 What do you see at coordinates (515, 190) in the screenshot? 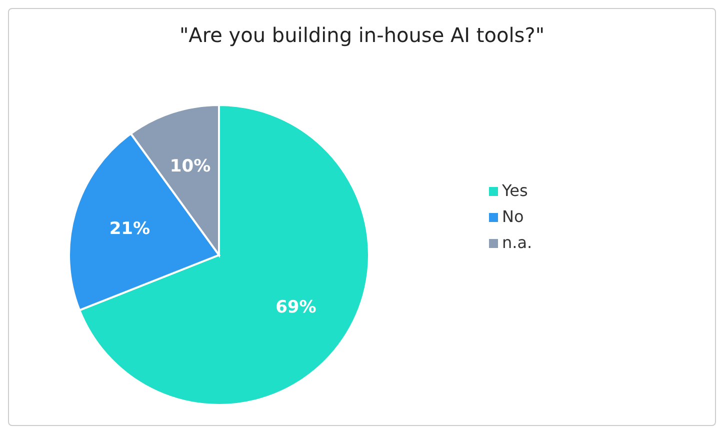
I see `legend-label: Yes` at bounding box center [515, 190].